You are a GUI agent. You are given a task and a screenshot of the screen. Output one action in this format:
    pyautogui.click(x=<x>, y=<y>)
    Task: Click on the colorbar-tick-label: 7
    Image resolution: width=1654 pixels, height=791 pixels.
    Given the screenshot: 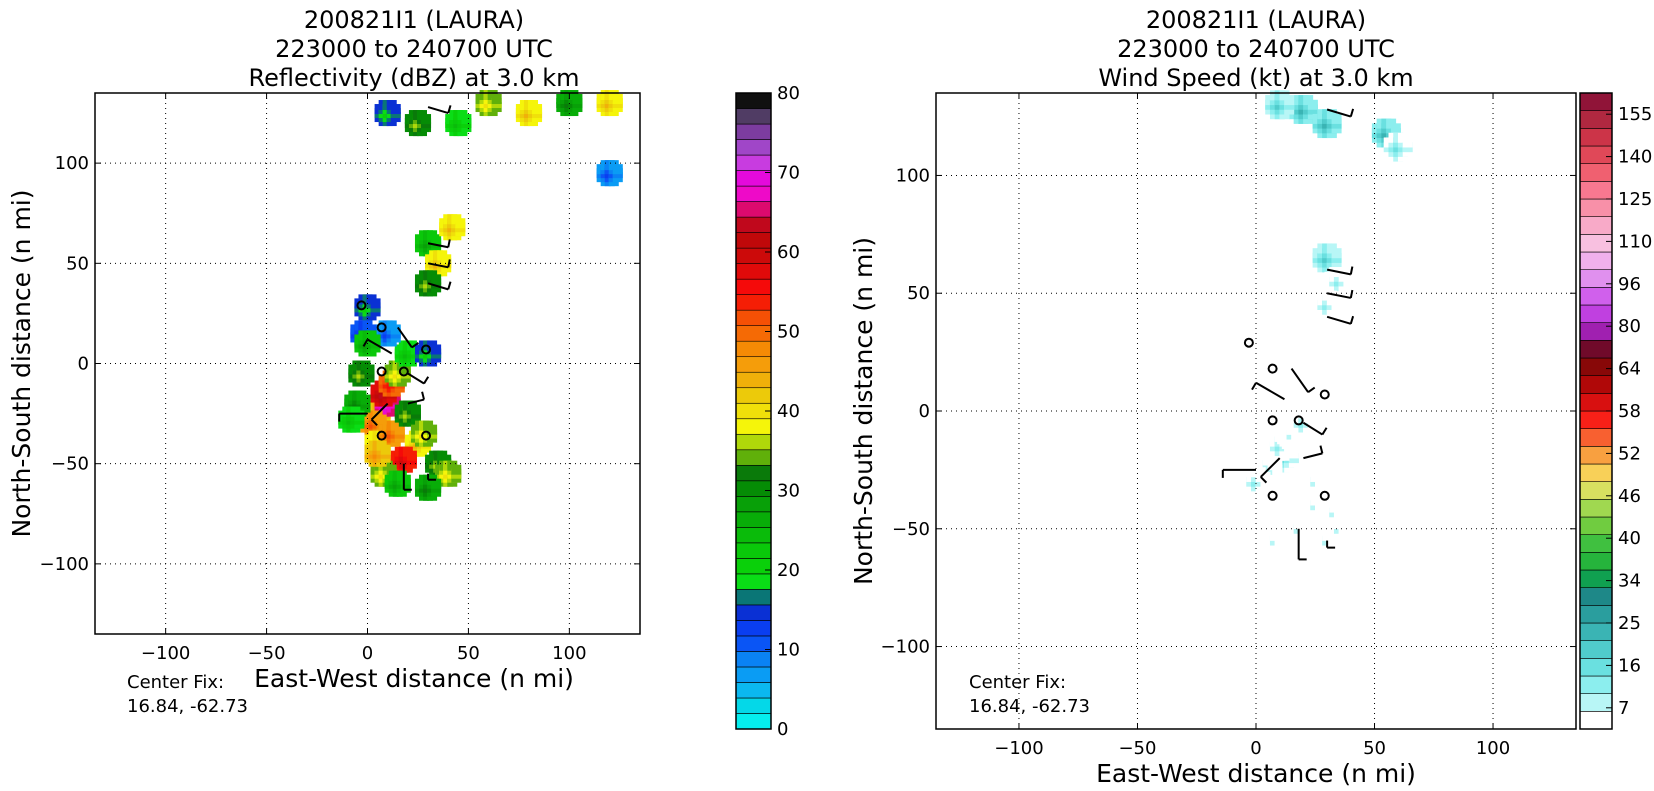 What is the action you would take?
    pyautogui.click(x=1623, y=708)
    